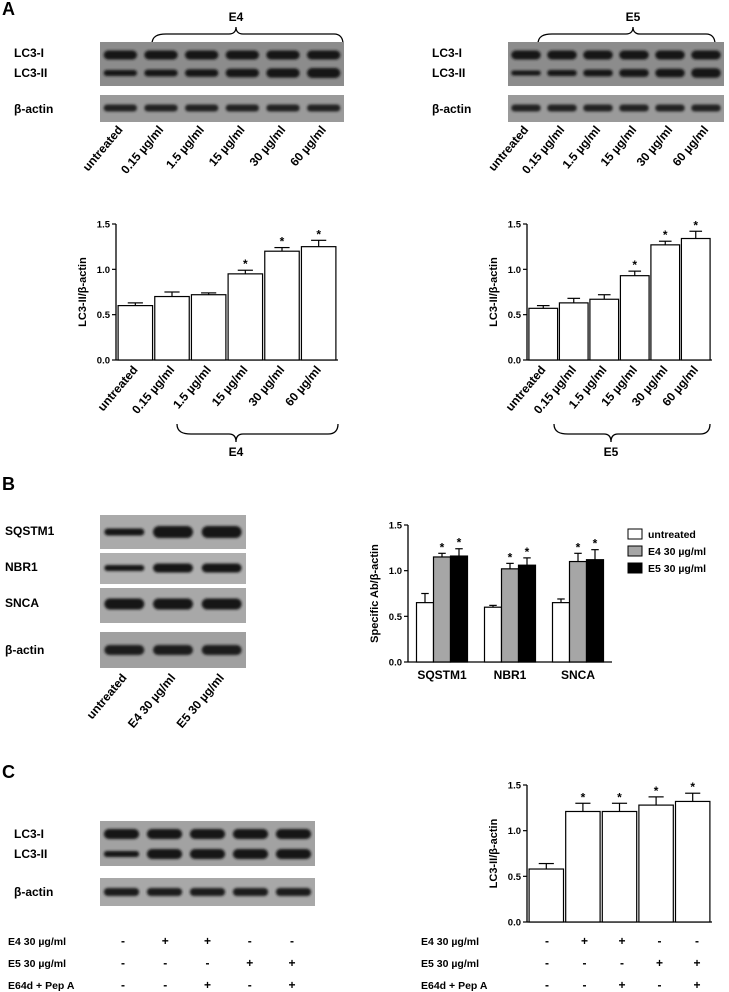 This screenshot has width=729, height=992. Describe the element at coordinates (30, 854) in the screenshot. I see `blot-label: LC3-II` at that location.